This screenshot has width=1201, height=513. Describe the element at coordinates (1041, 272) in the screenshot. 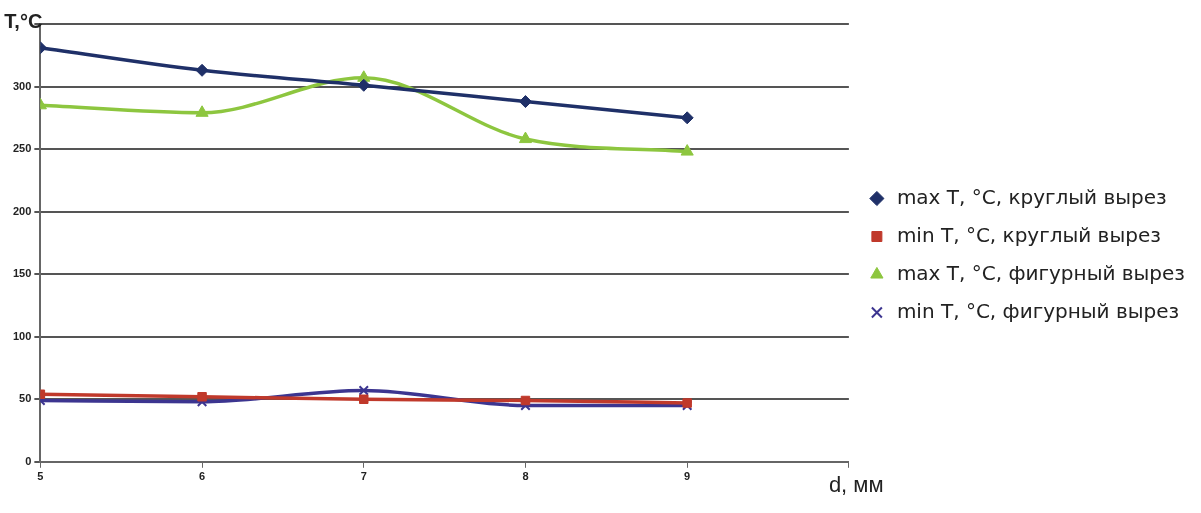

I see `legend-label: max T, °C, фигурный вырез` at that location.